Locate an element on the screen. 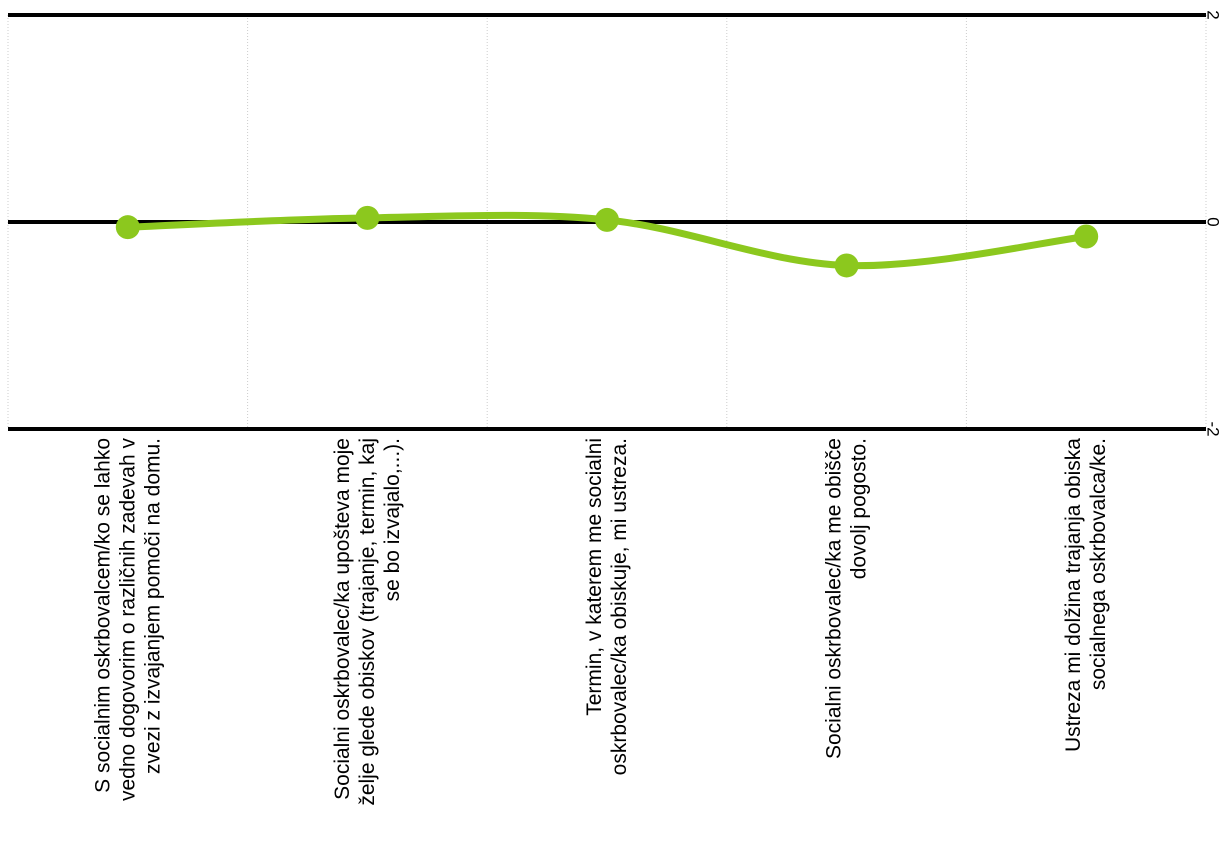 The image size is (1227, 864). category-label-line: zvezi z izvajanjem pomoči na domu. is located at coordinates (152, 606).